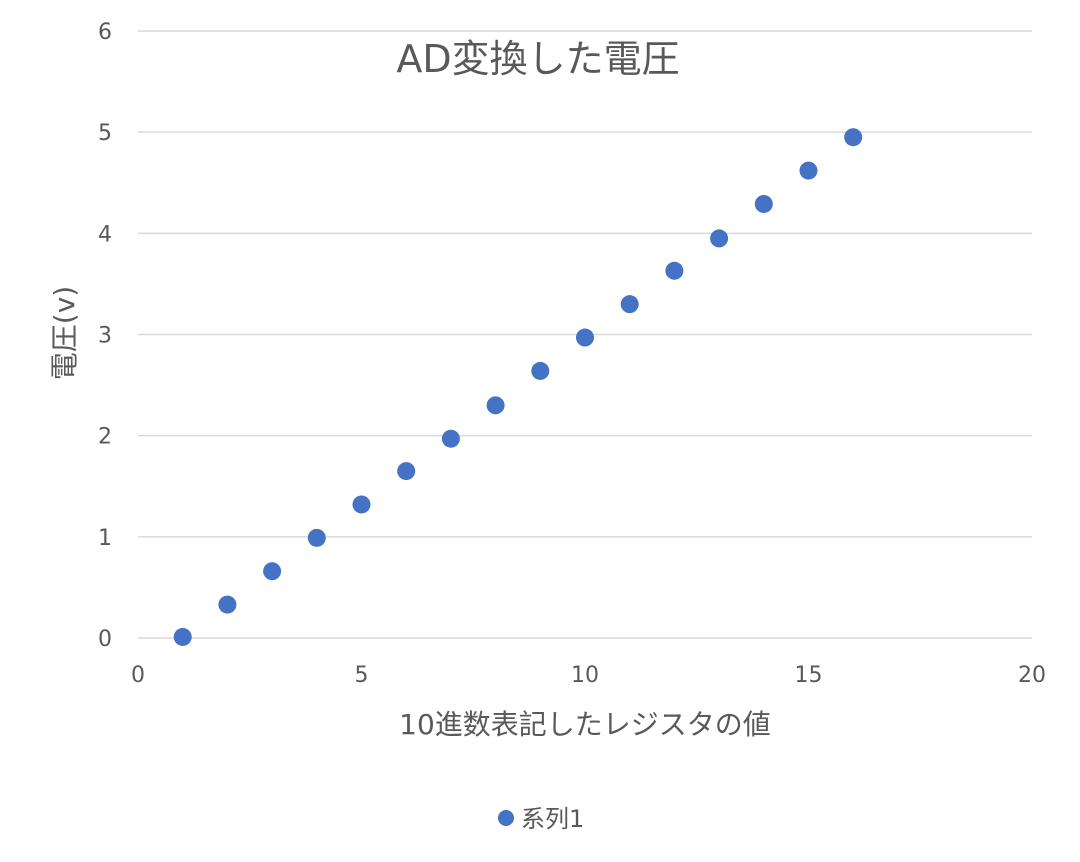 Image resolution: width=1080 pixels, height=862 pixels. Describe the element at coordinates (552, 819) in the screenshot. I see `legend-label-series-1: 系列1` at that location.